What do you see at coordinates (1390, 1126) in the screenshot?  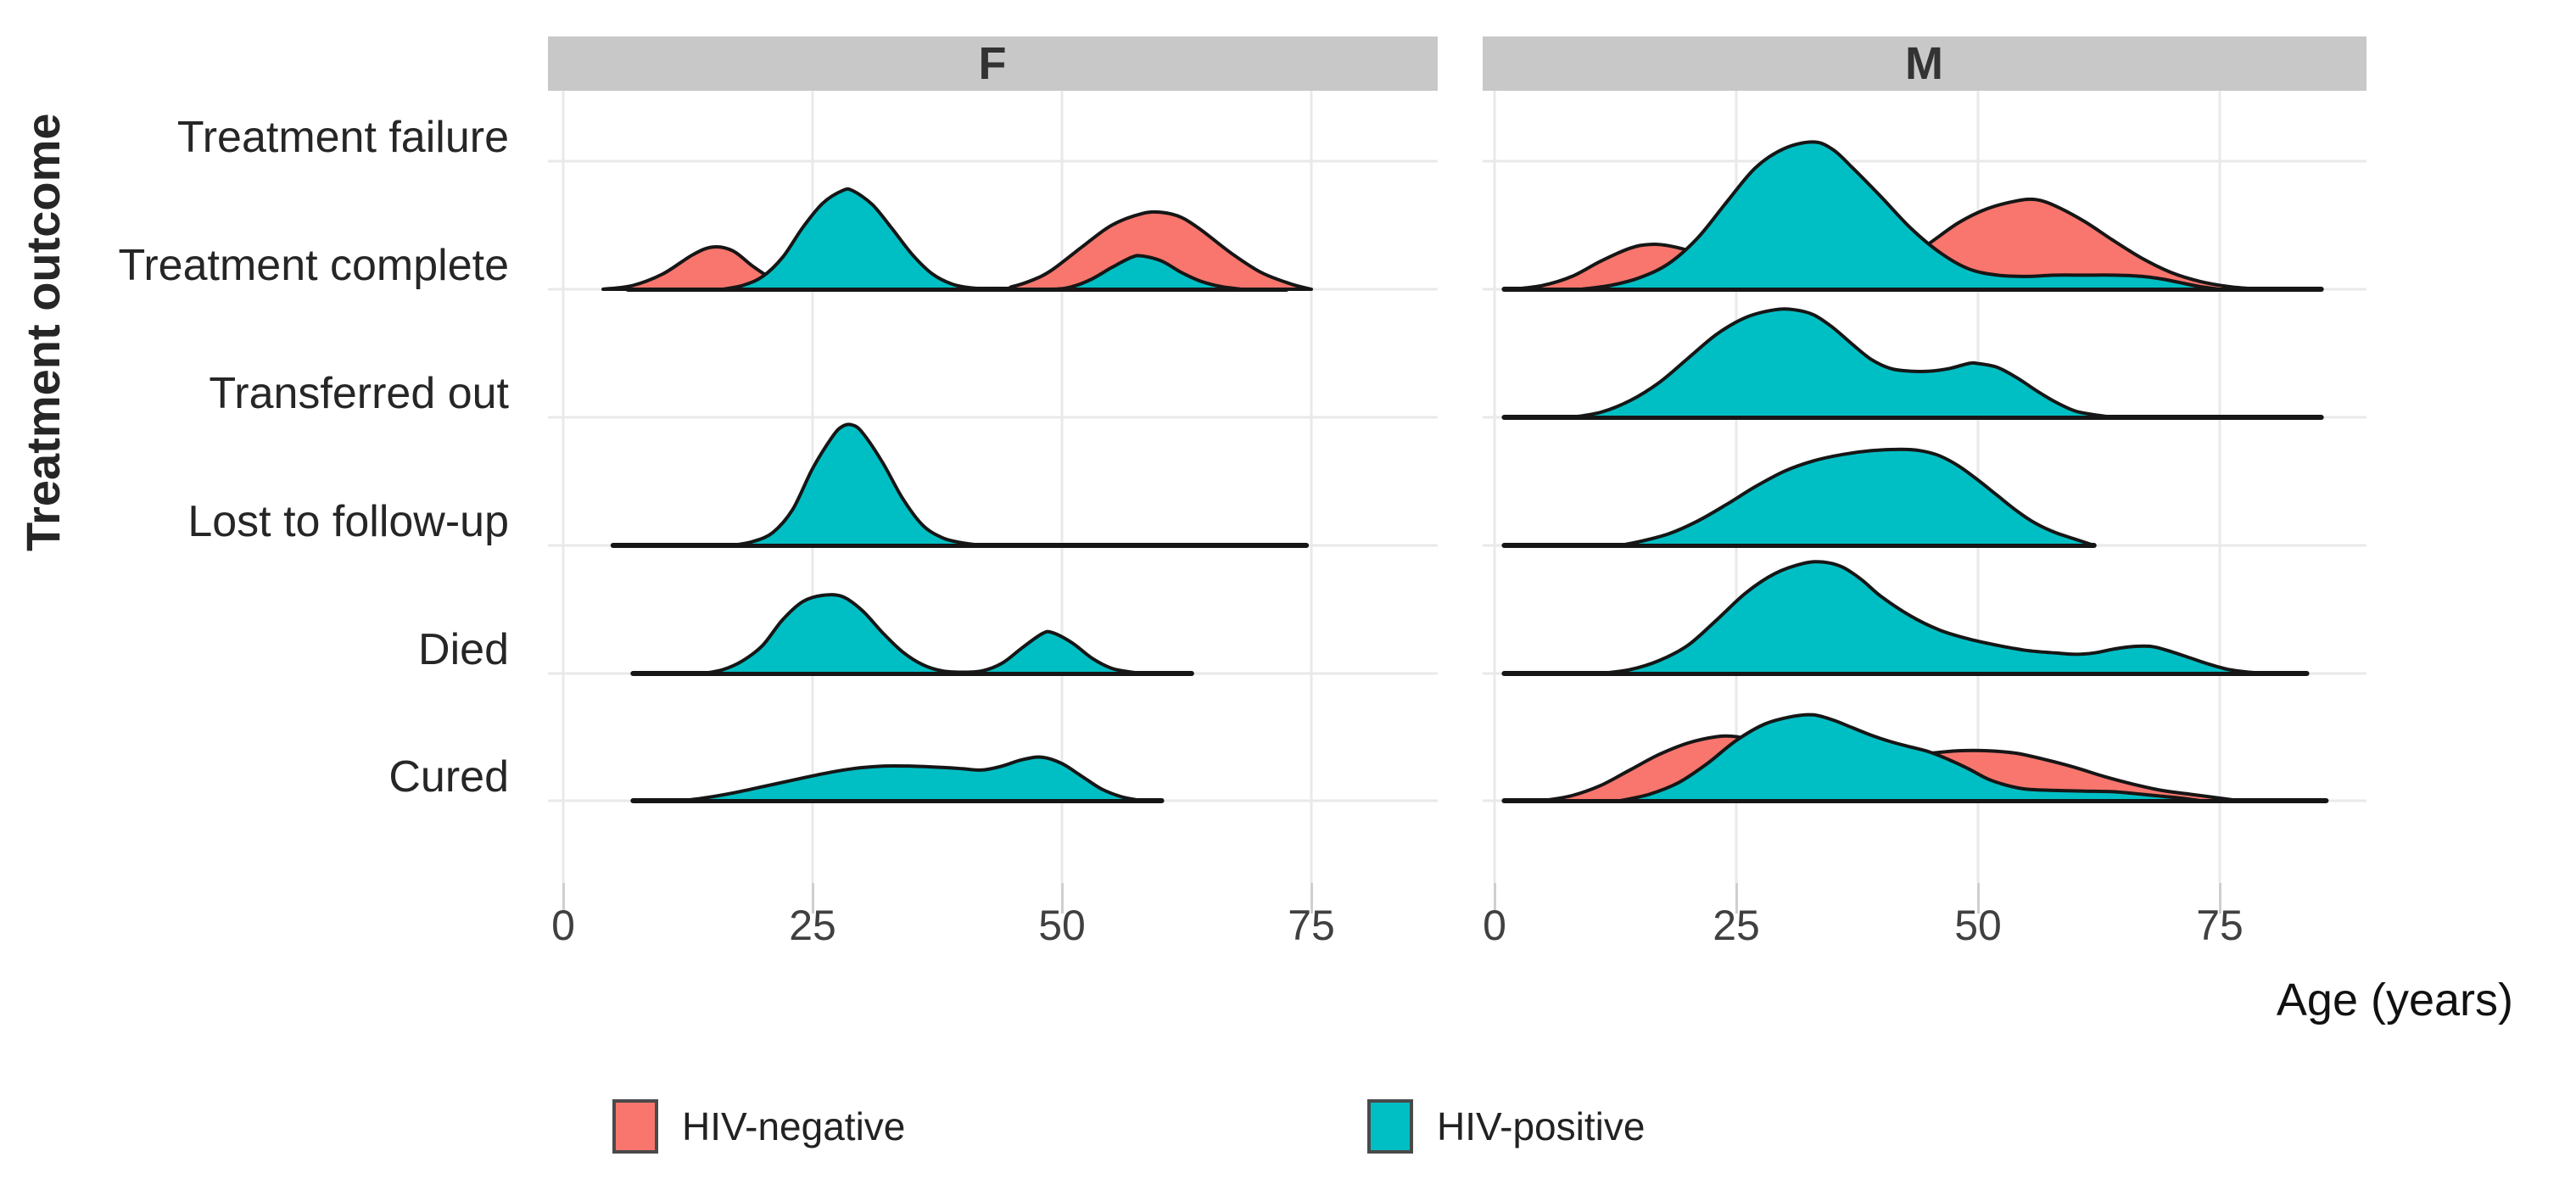 I see `hiv-positive-swatch-icon` at bounding box center [1390, 1126].